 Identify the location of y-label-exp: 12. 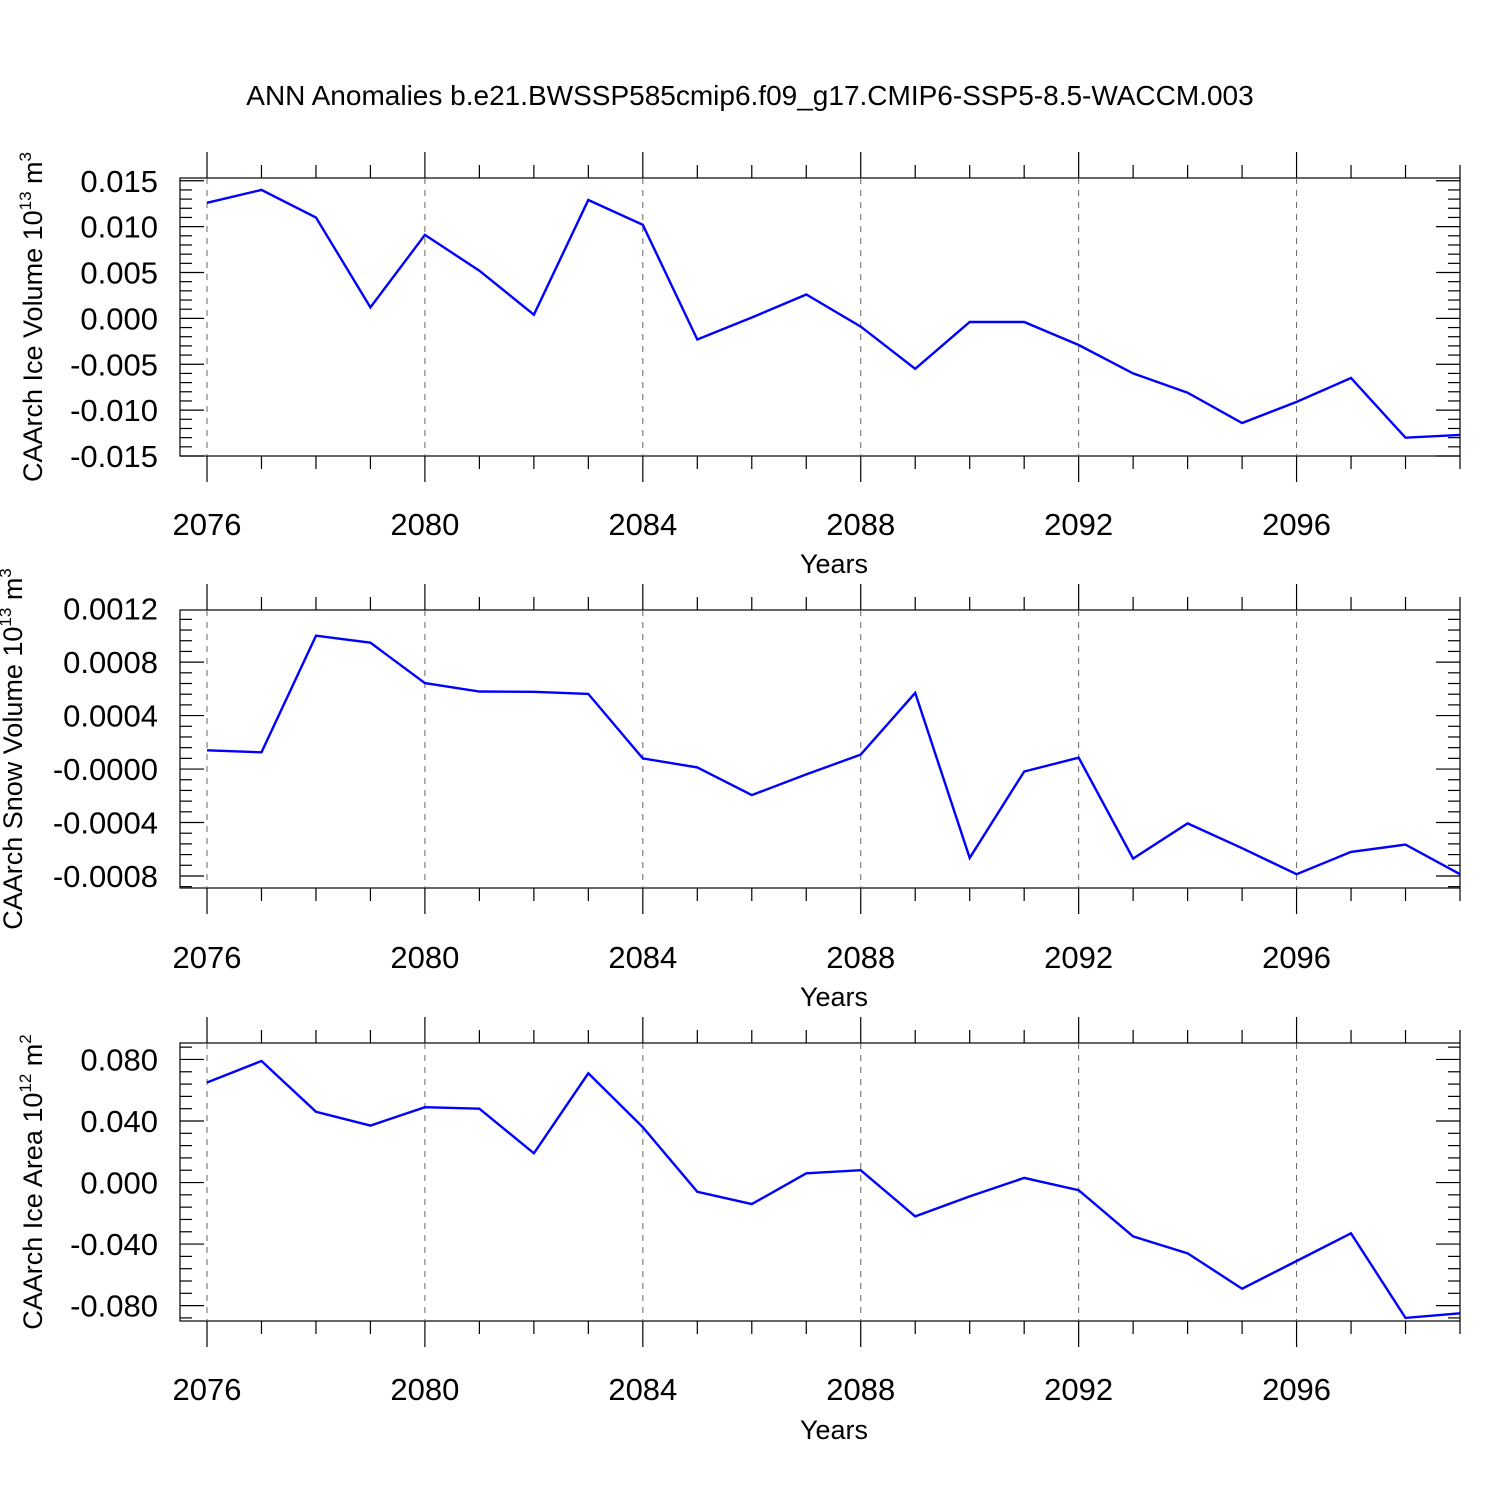
(25, 1083).